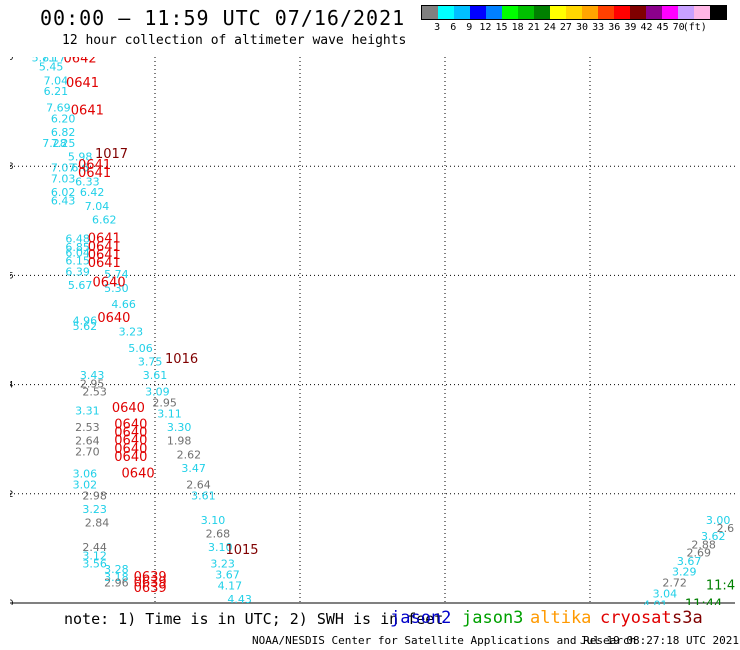  I want to click on swh-label: 6.33, so click(87, 181).